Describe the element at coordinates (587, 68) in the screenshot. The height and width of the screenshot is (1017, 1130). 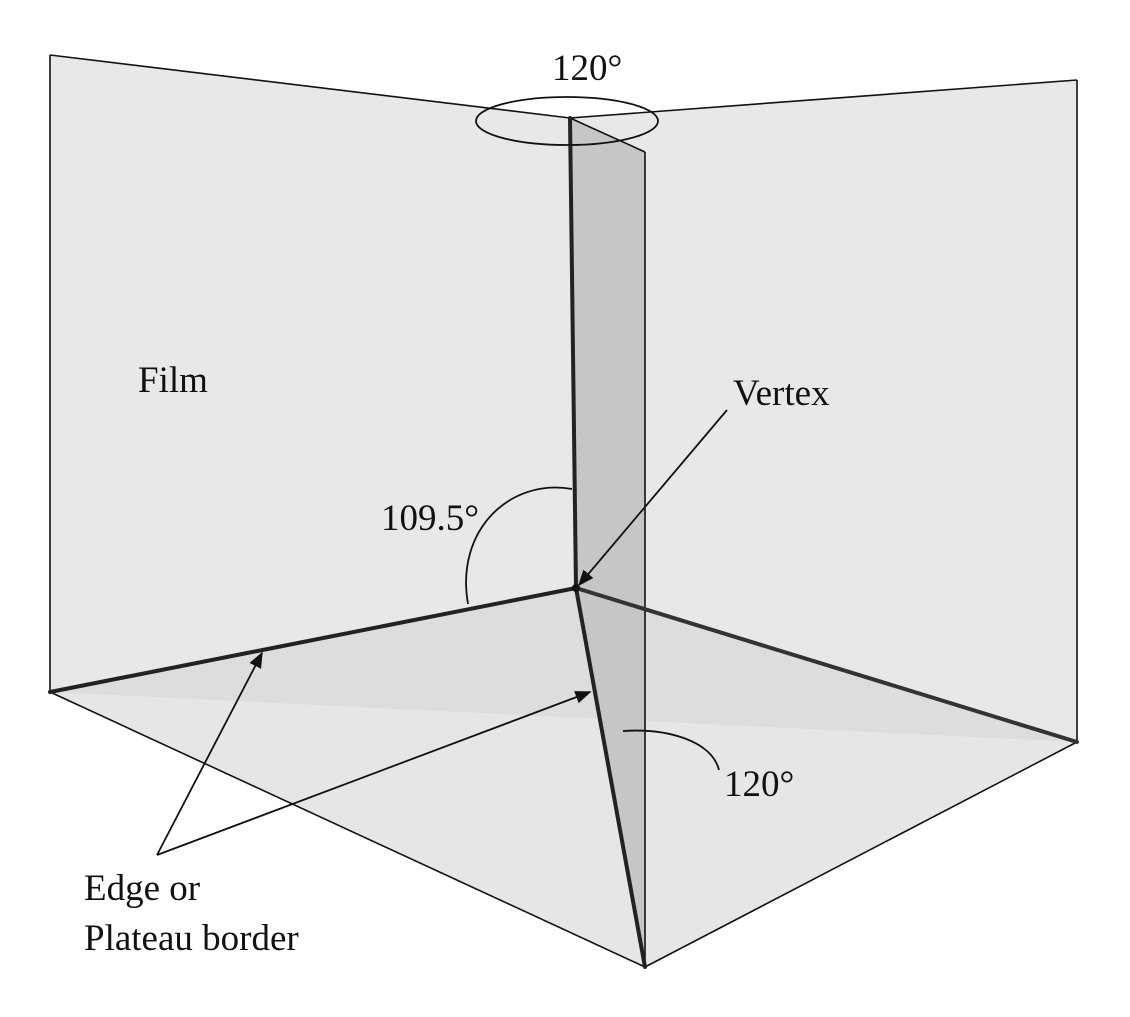
I see `top-angle-label: 120°` at that location.